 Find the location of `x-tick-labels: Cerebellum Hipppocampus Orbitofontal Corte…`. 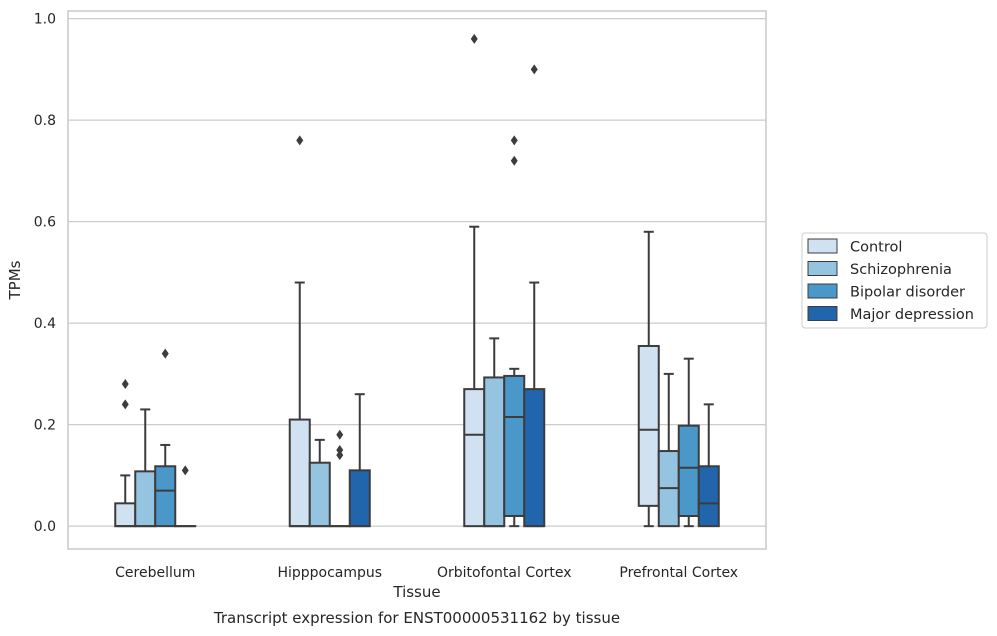

x-tick-labels: Cerebellum Hipppocampus Orbitofontal Corte… is located at coordinates (426, 573).